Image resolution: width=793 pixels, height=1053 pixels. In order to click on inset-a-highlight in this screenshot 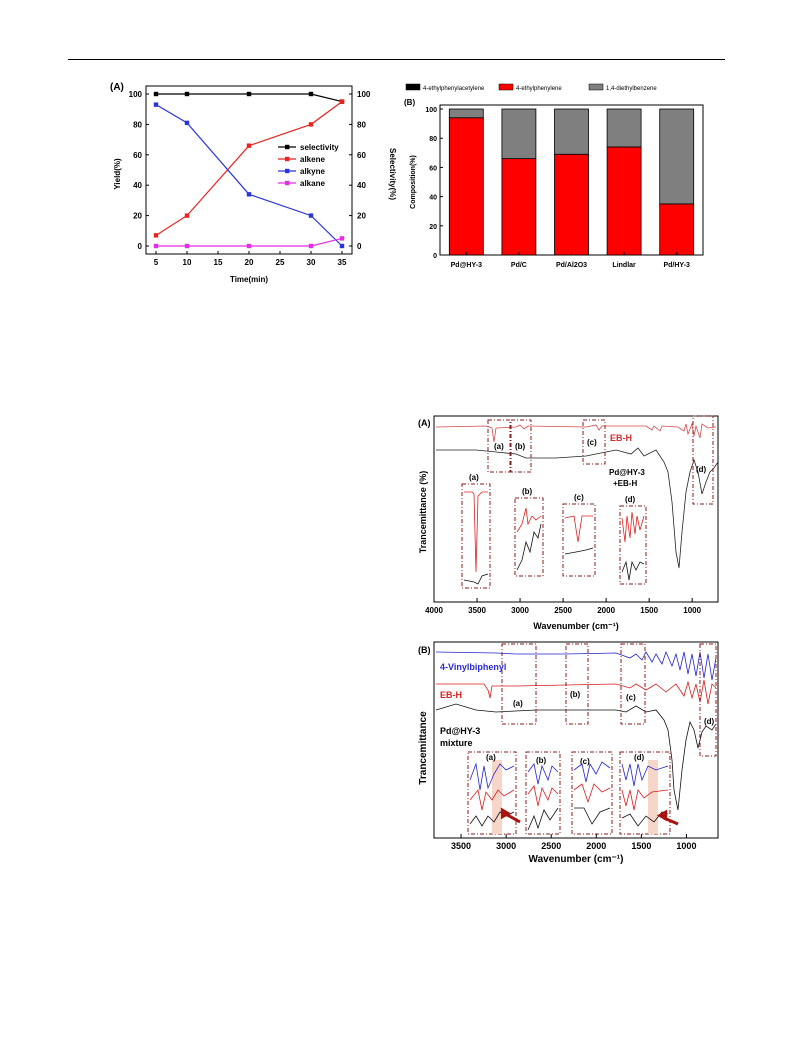, I will do `click(497, 797)`.